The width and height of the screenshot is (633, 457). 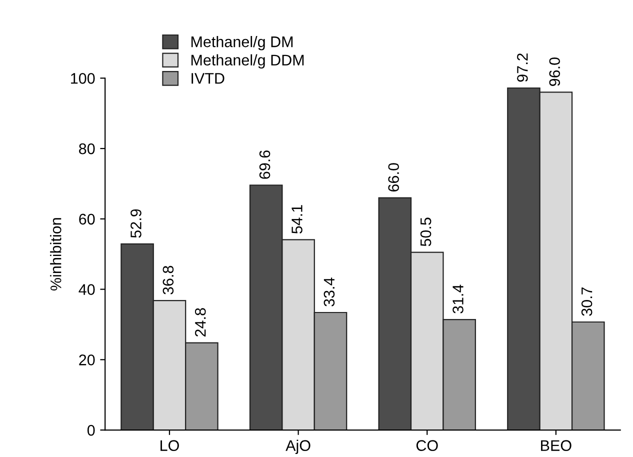 I want to click on data-label: 97.2, so click(x=522, y=67).